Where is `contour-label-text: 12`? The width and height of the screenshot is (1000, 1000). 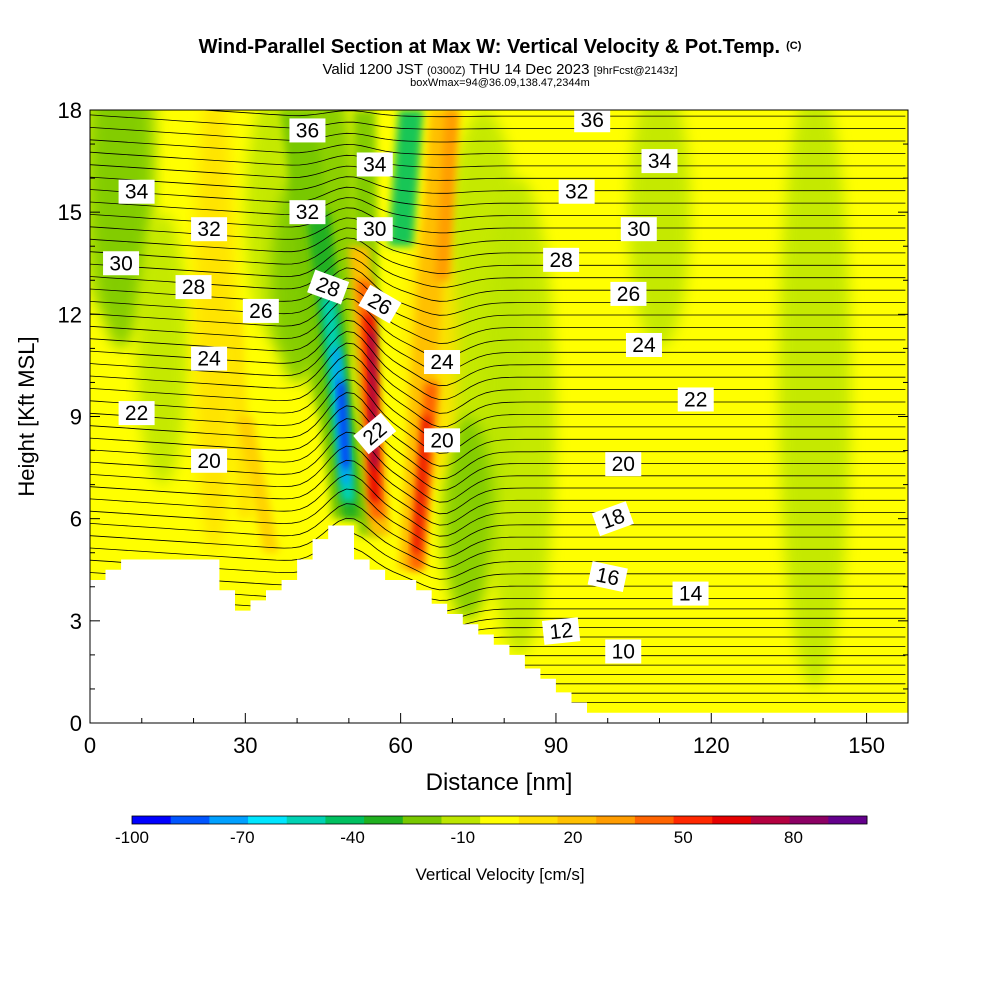 contour-label-text: 12 is located at coordinates (561, 631).